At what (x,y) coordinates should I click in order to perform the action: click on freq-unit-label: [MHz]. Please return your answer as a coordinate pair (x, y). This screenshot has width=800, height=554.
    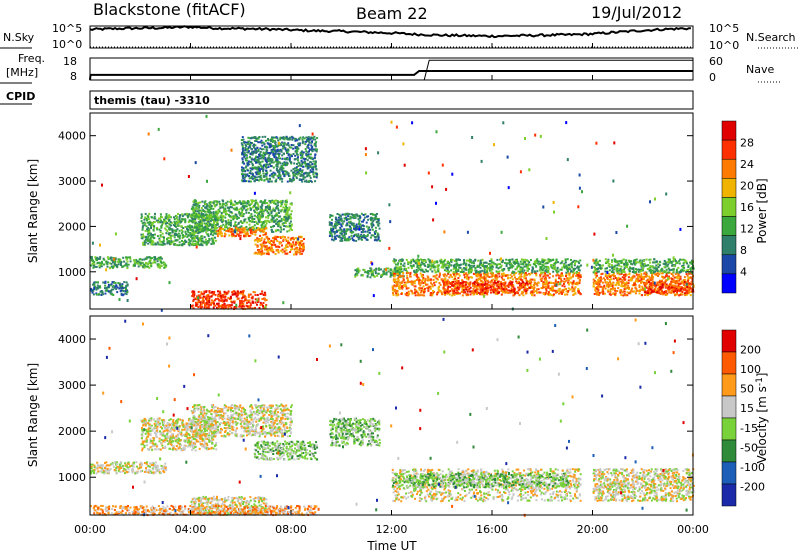
    Looking at the image, I should click on (22, 72).